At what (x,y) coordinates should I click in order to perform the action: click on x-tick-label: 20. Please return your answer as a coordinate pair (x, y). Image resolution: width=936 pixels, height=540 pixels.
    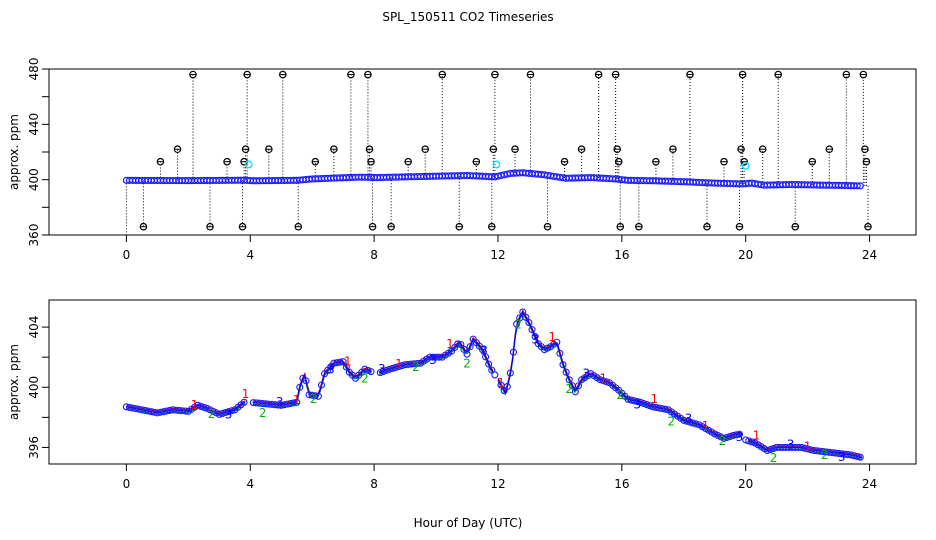
    Looking at the image, I should click on (745, 255).